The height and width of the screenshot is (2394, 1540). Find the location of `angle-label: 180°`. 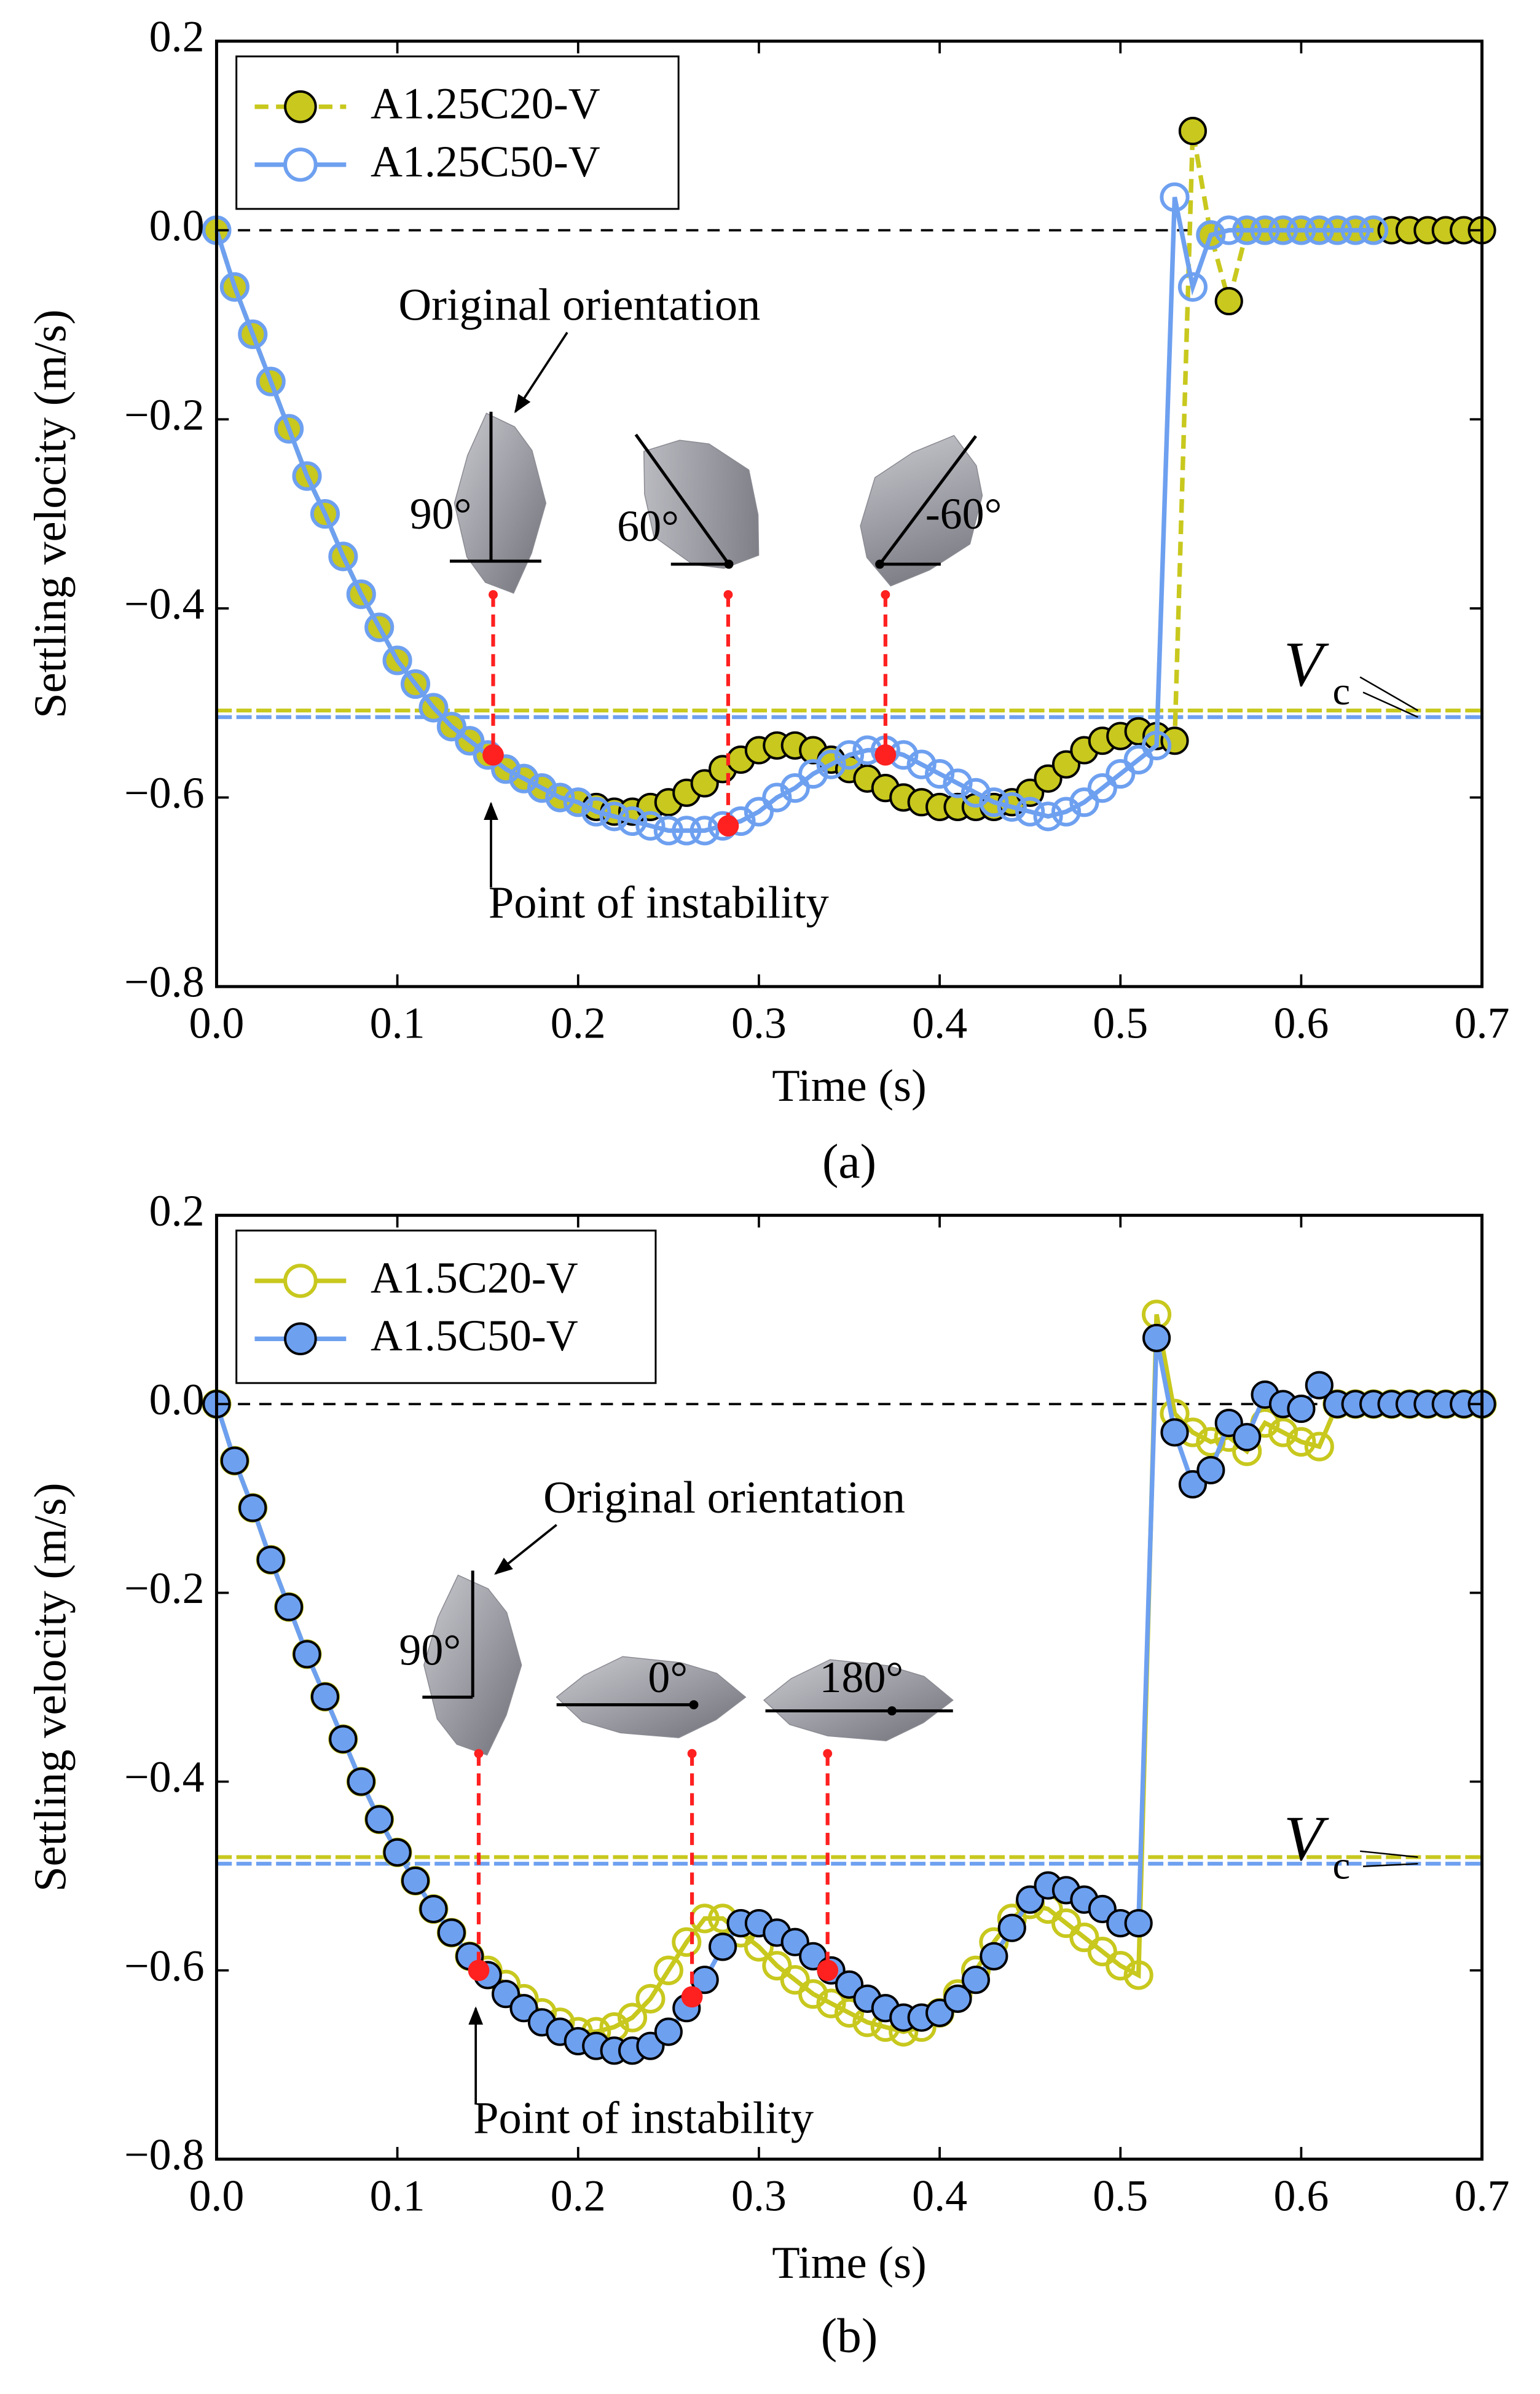

angle-label: 180° is located at coordinates (862, 1677).